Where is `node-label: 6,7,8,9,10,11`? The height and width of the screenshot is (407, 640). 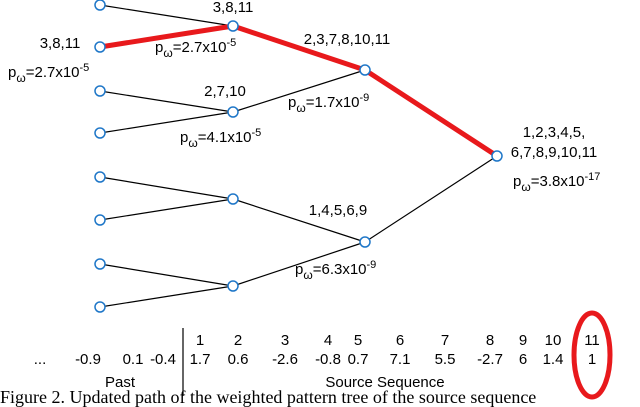
node-label: 6,7,8,9,10,11 is located at coordinates (554, 152).